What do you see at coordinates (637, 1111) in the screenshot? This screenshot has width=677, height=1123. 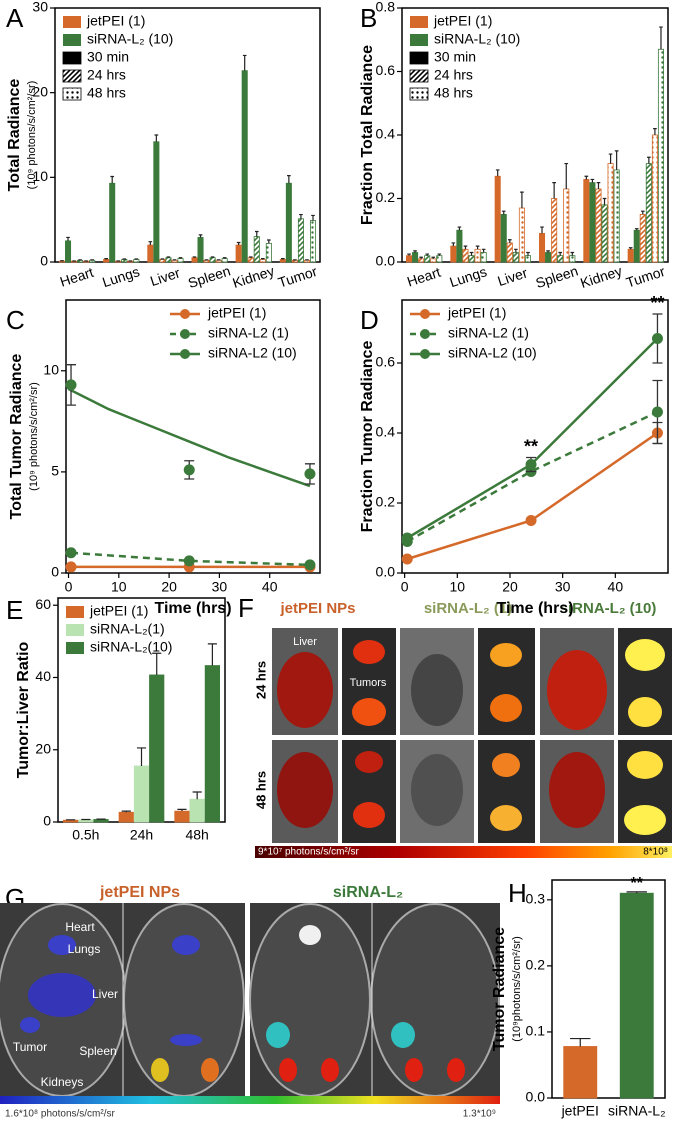 I see `x-tick-label: siRNA-L₂` at bounding box center [637, 1111].